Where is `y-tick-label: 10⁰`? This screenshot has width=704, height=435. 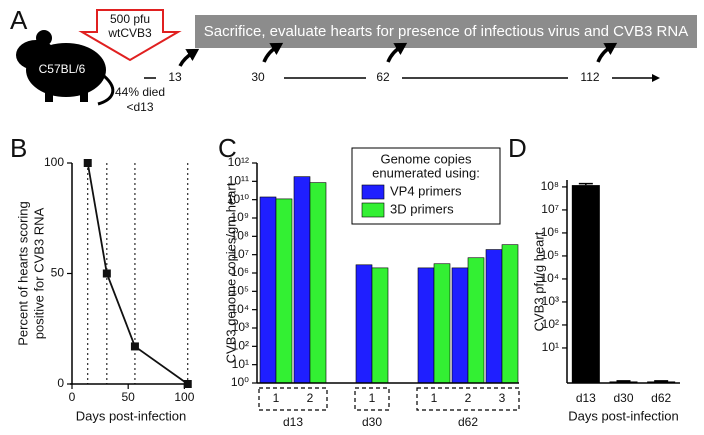 y-tick-label: 10⁰ is located at coordinates (240, 382).